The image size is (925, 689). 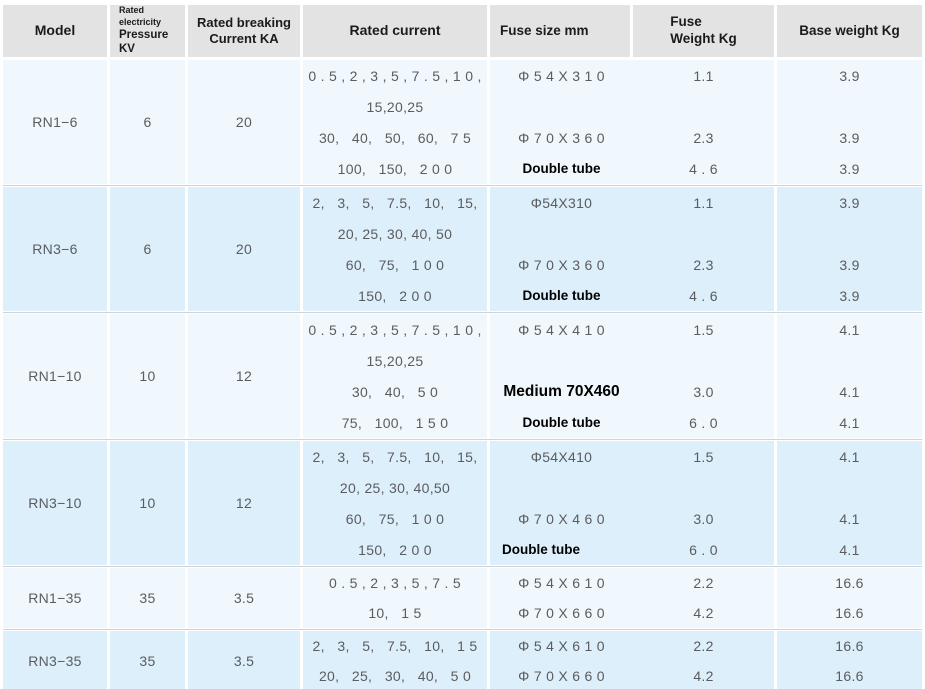 What do you see at coordinates (396, 329) in the screenshot?
I see `rated-current-line: 0 . 5 , 2 , 3 , 5 , 7 . 5 , 1 0 ,` at bounding box center [396, 329].